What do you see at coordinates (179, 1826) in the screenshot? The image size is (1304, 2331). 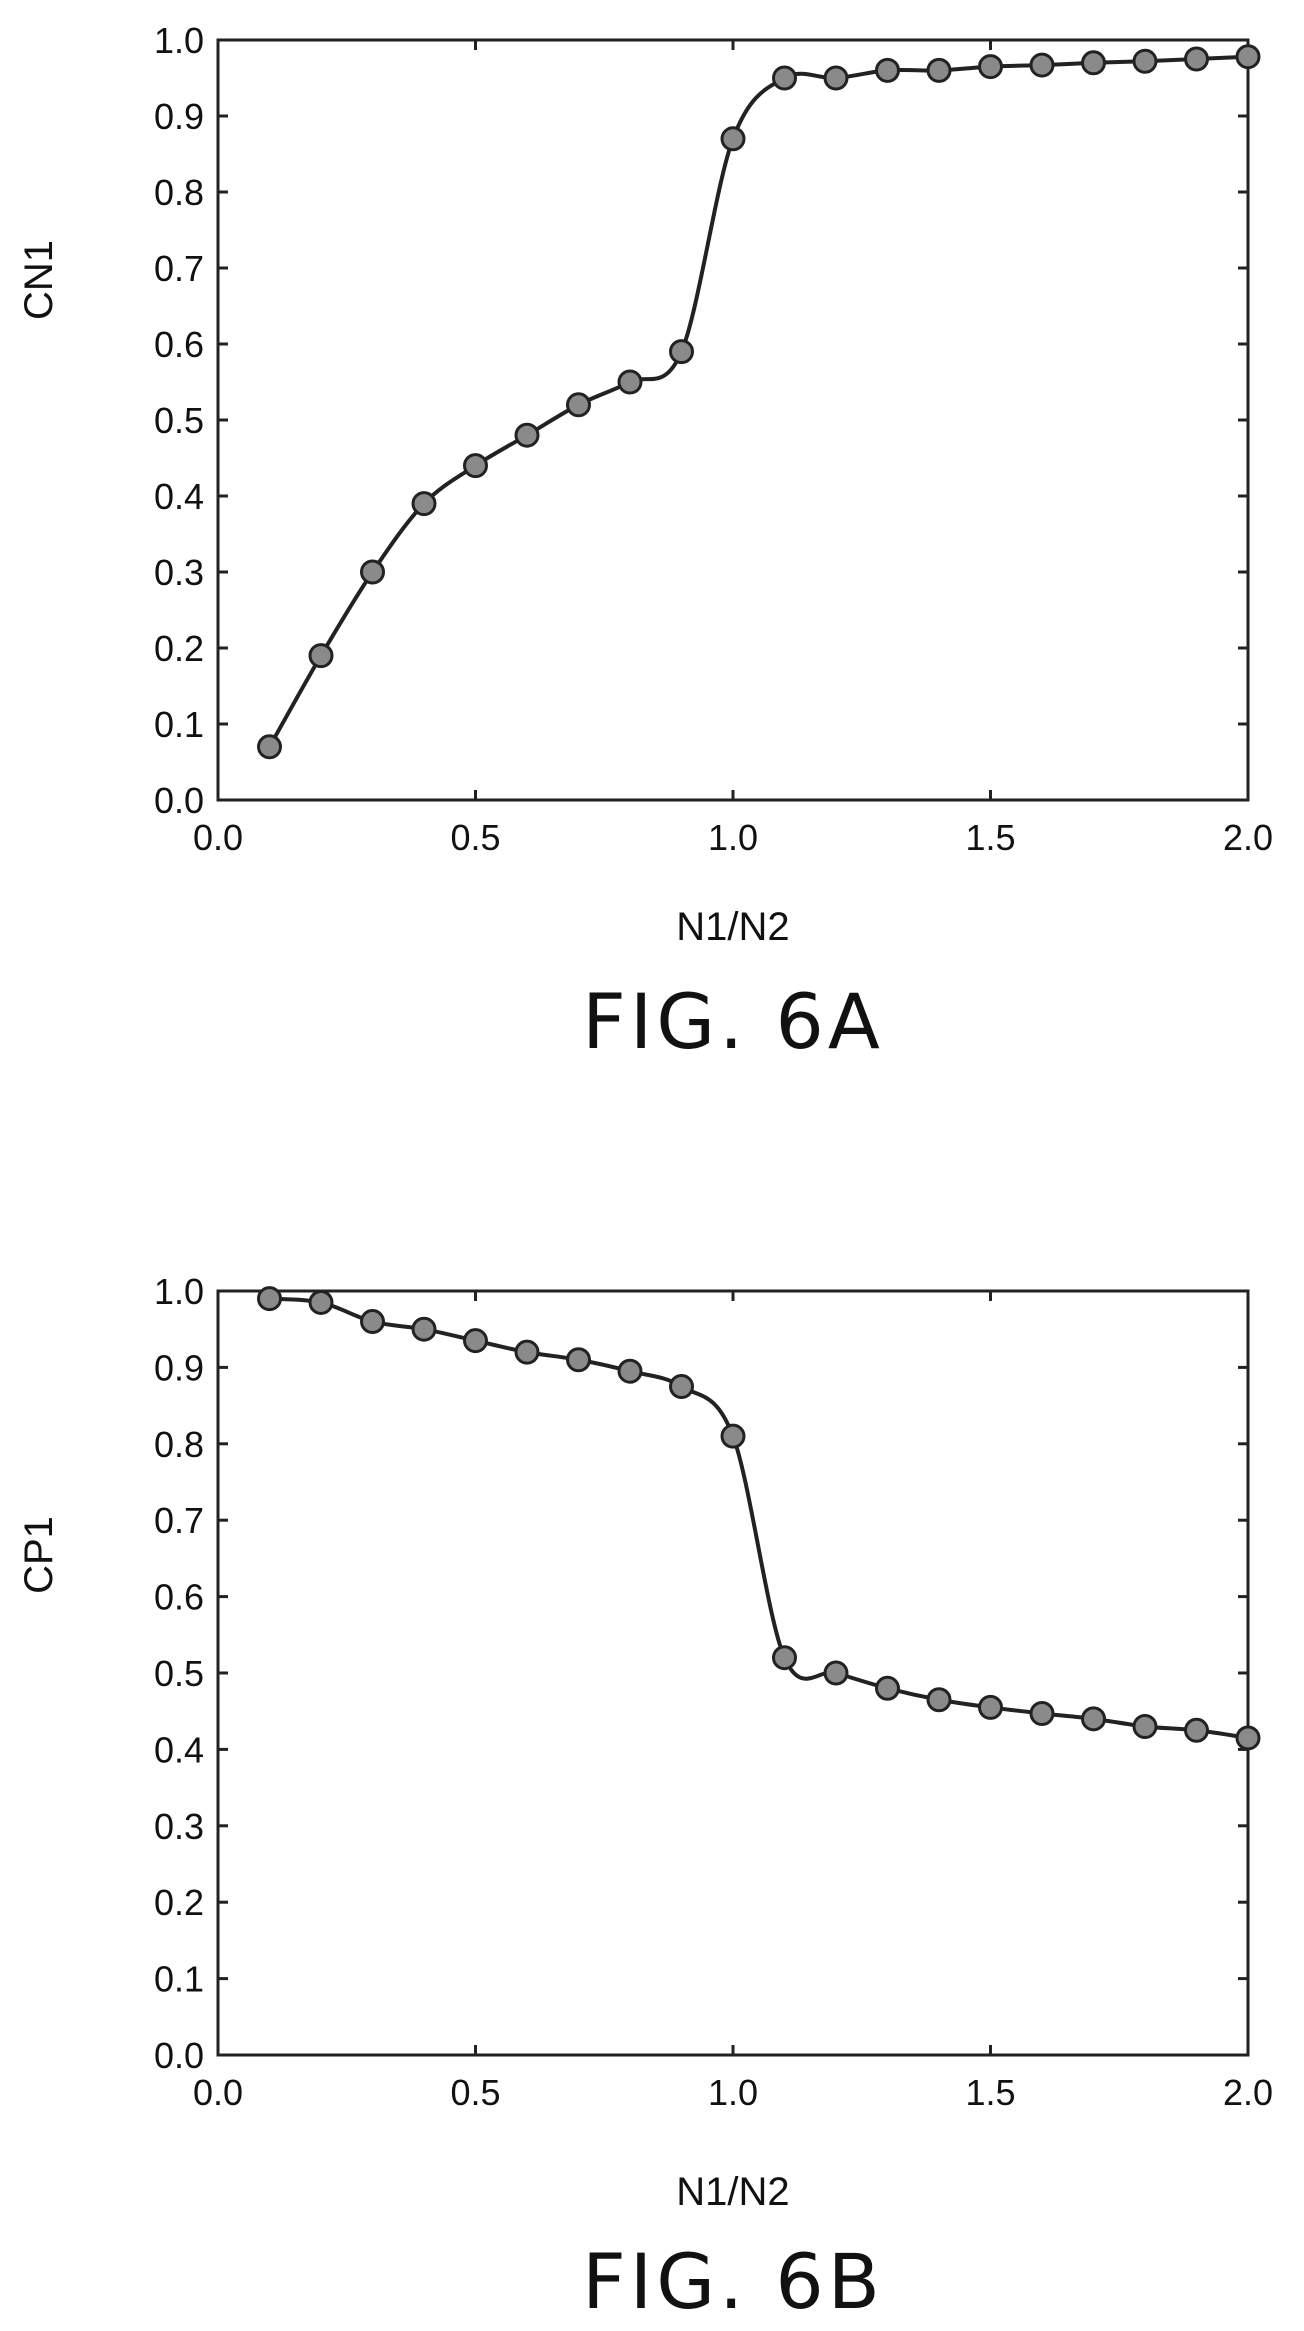 I see `panel-b-ytick-label: 0.3` at bounding box center [179, 1826].